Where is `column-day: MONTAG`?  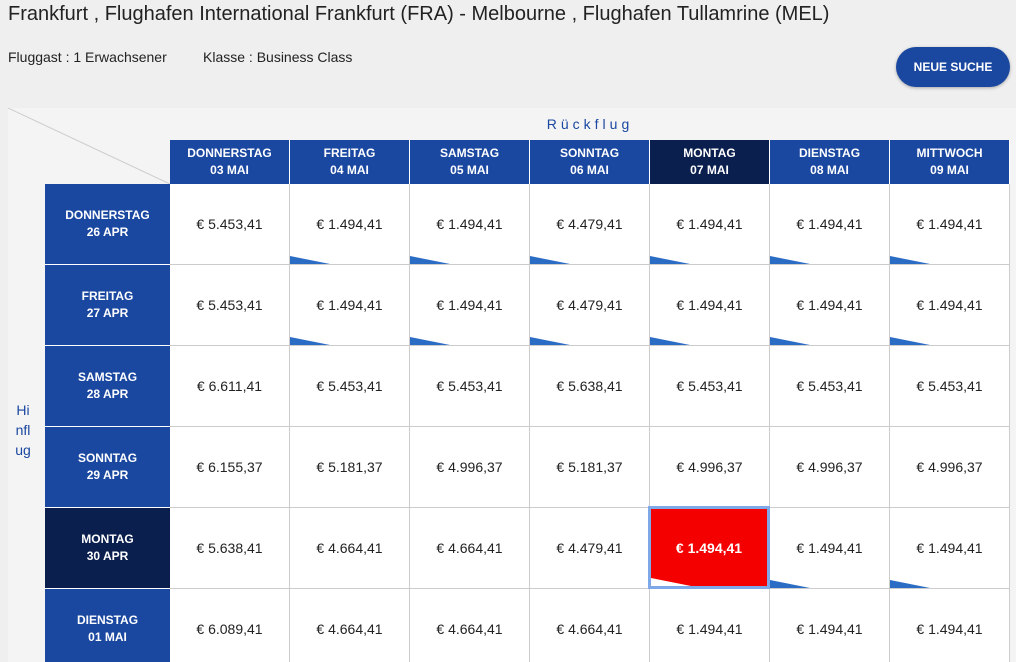 column-day: MONTAG is located at coordinates (709, 153).